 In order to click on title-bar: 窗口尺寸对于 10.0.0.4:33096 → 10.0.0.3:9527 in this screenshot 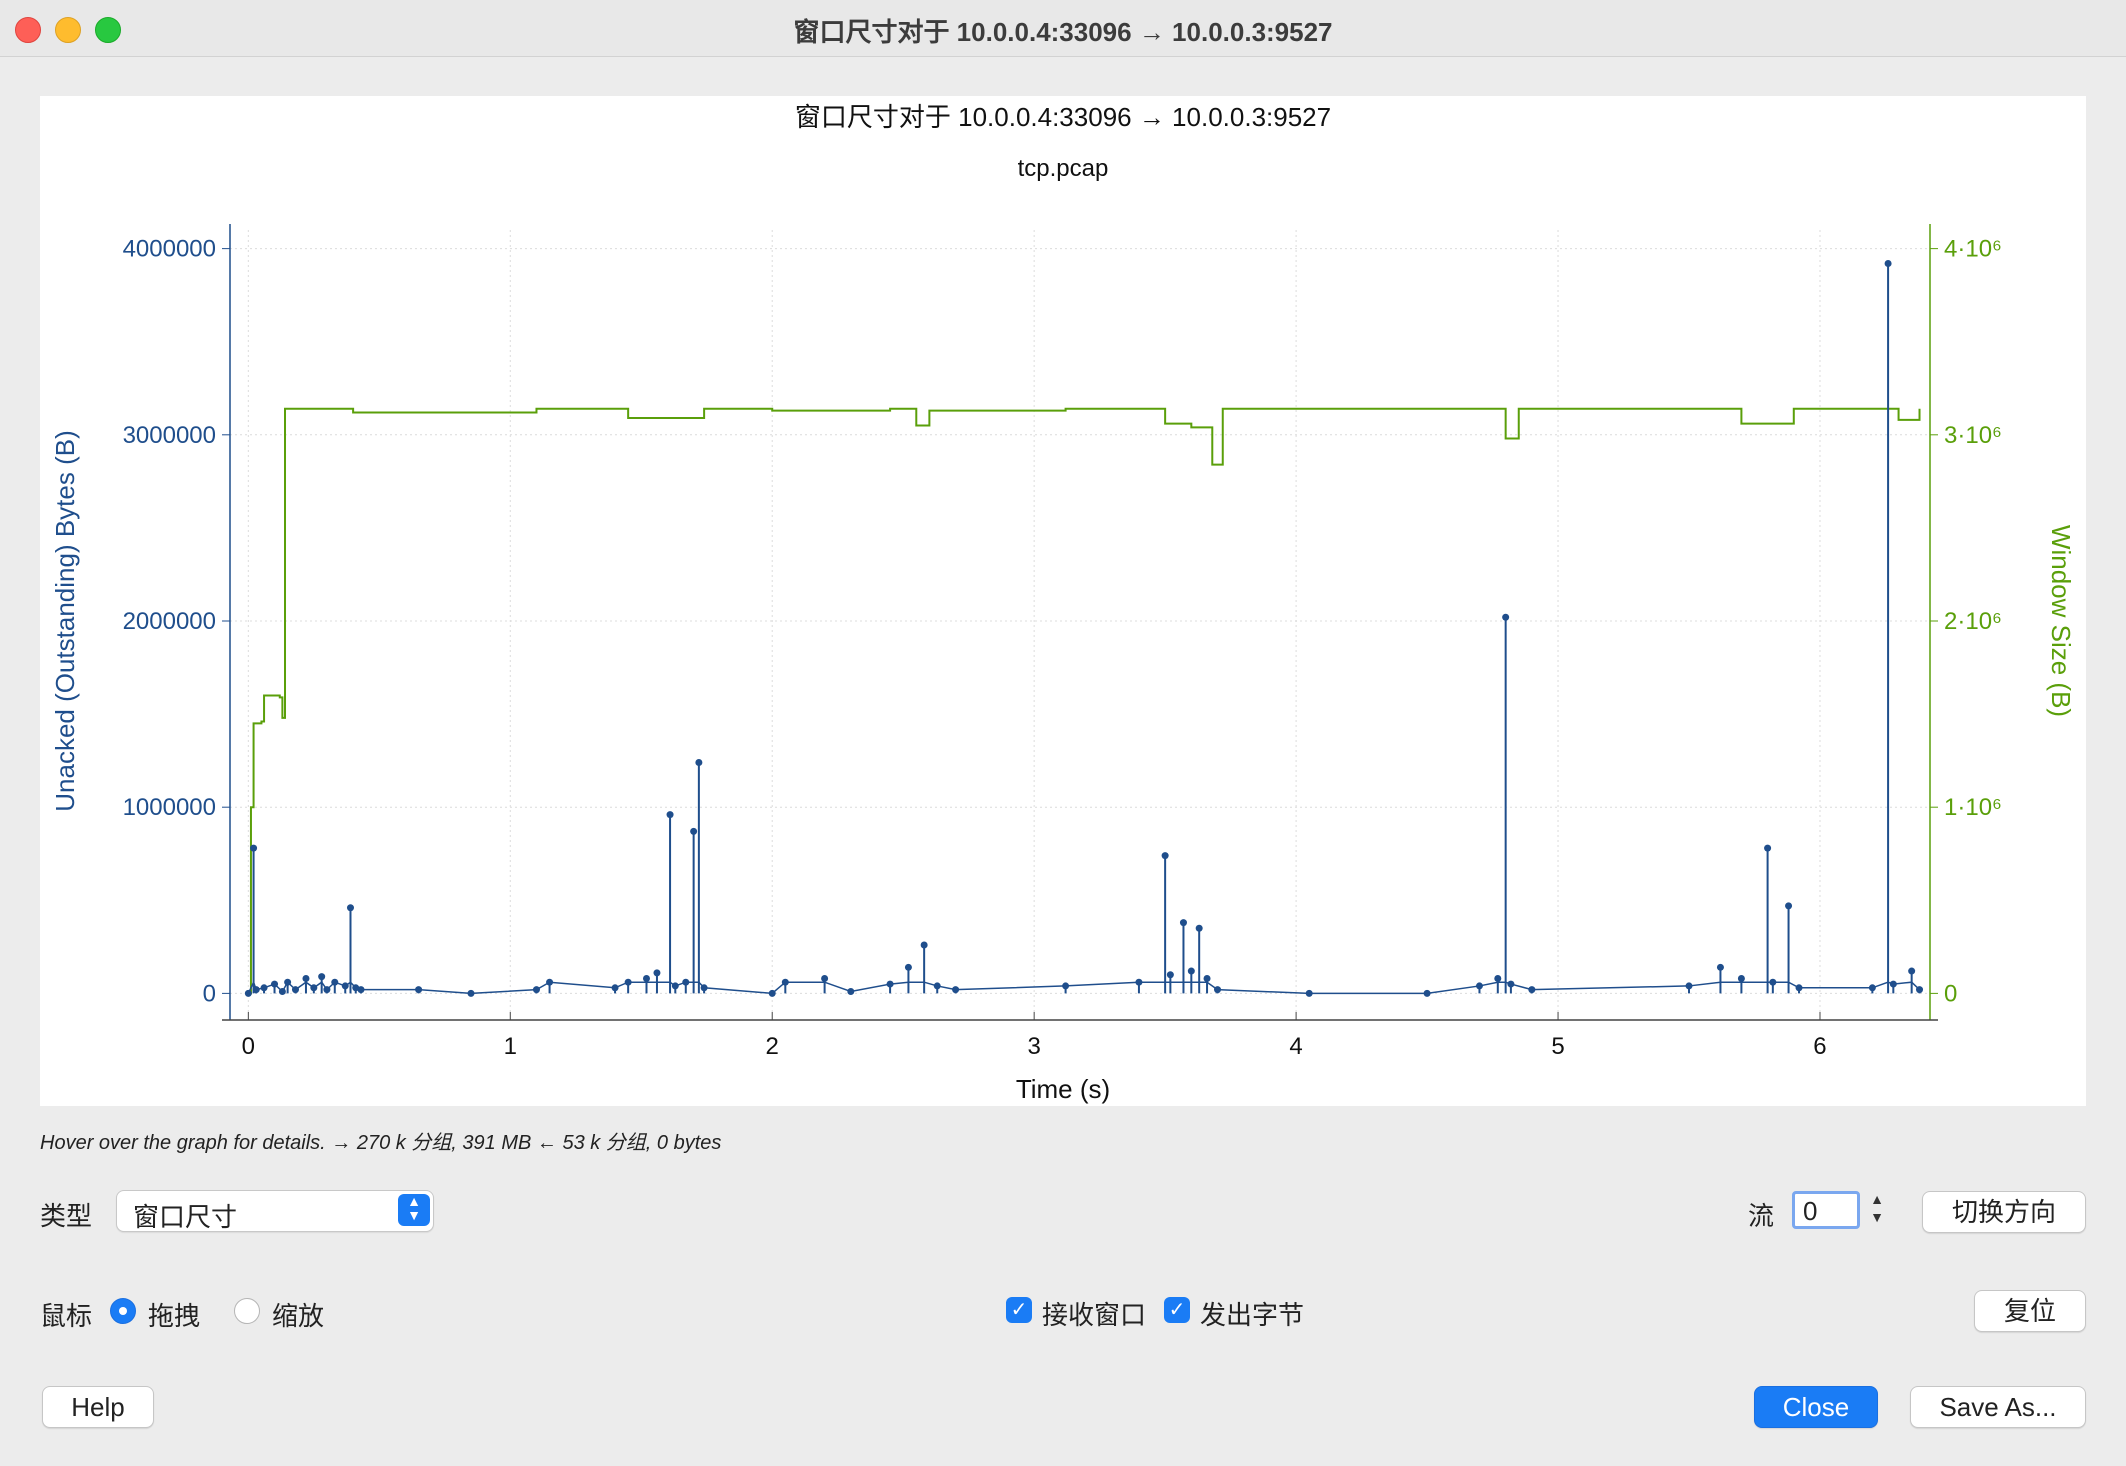, I will do `click(1063, 28)`.